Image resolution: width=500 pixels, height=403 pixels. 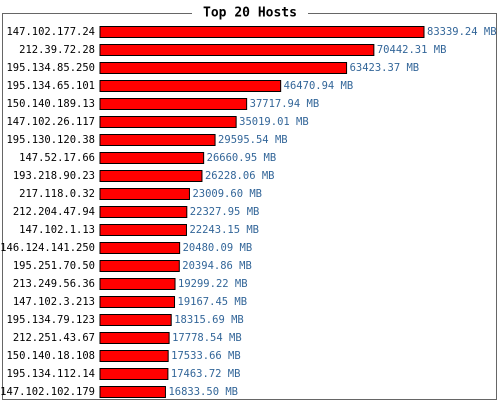 I want to click on title-bg, so click(x=250, y=13).